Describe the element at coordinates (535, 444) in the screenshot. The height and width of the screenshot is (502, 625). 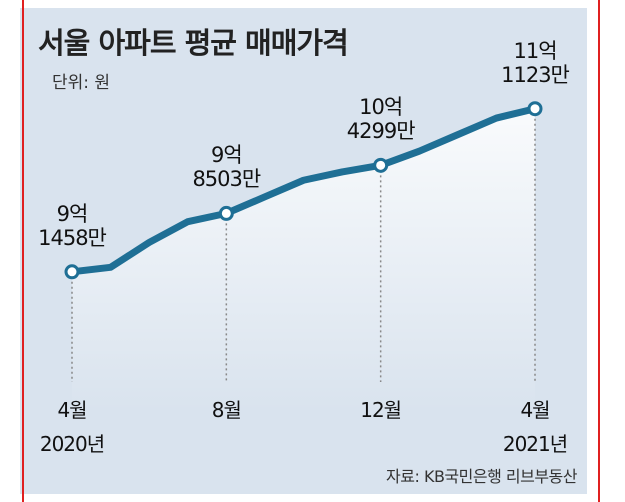
I see `x-tick-year: 2021년` at that location.